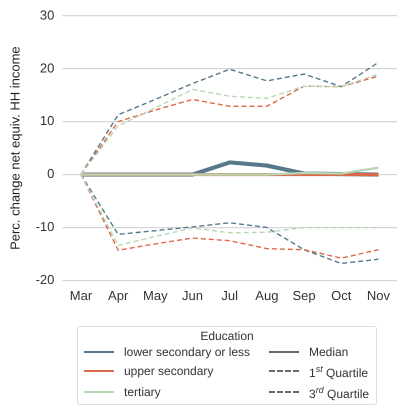 This screenshot has height=410, width=409. I want to click on x-tick-label: Jul, so click(229, 295).